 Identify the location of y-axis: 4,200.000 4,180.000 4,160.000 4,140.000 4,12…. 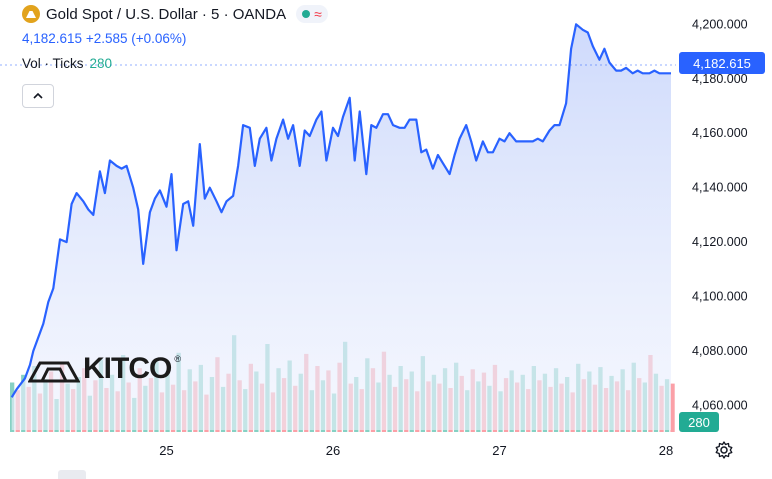
(720, 214).